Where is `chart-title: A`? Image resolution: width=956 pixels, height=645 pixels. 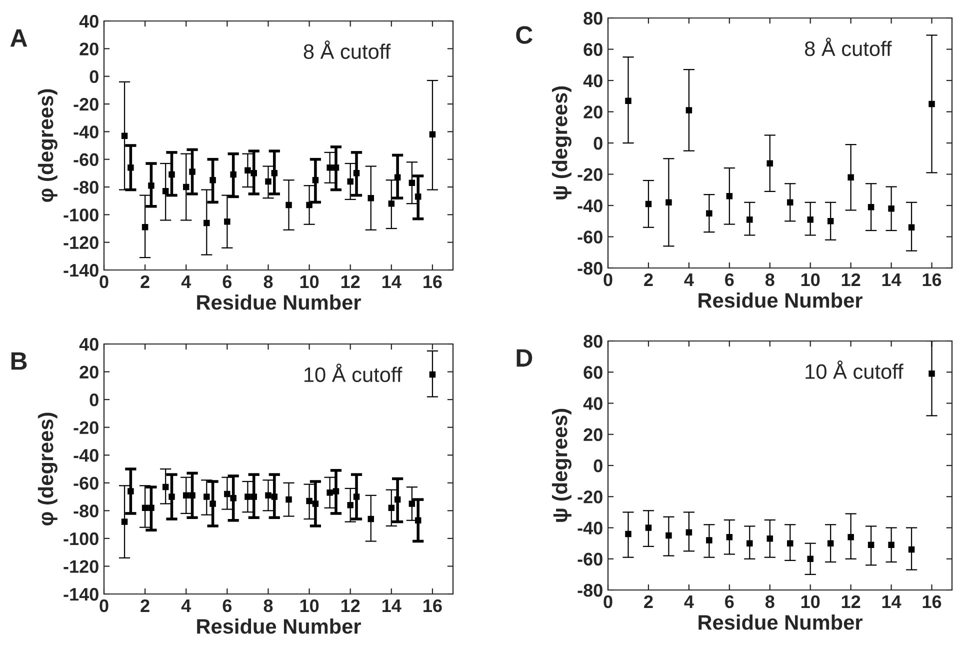
chart-title: A is located at coordinates (19, 38).